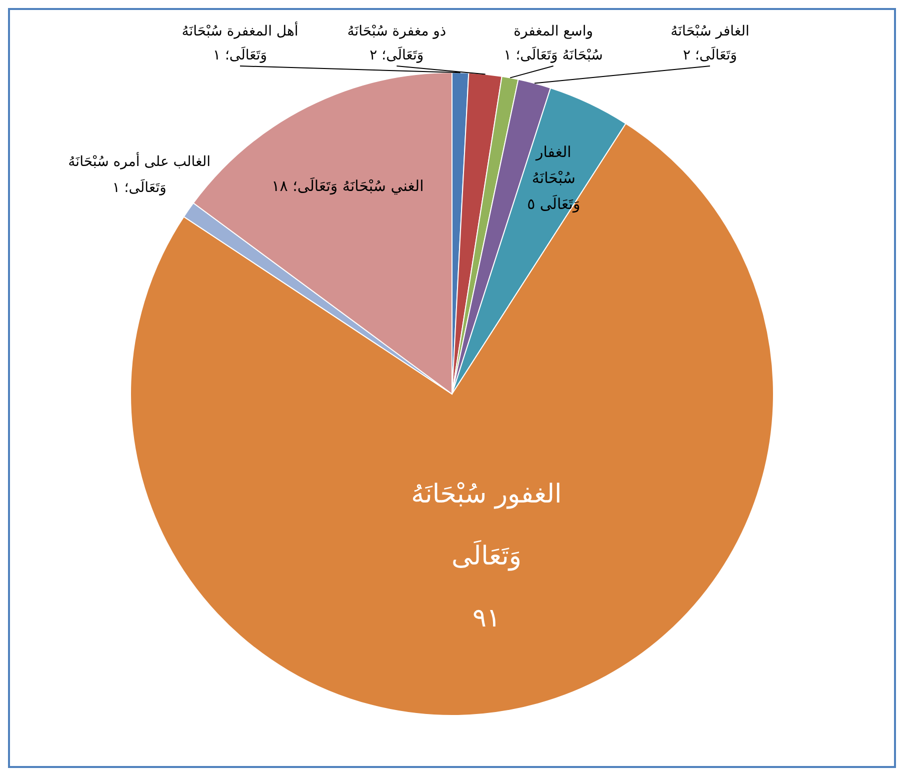 The height and width of the screenshot is (774, 902). I want to click on slice-label: أهل المغفرة سُبْحَانَهُ وَتَعَالَى؛ ١, so click(240, 43).